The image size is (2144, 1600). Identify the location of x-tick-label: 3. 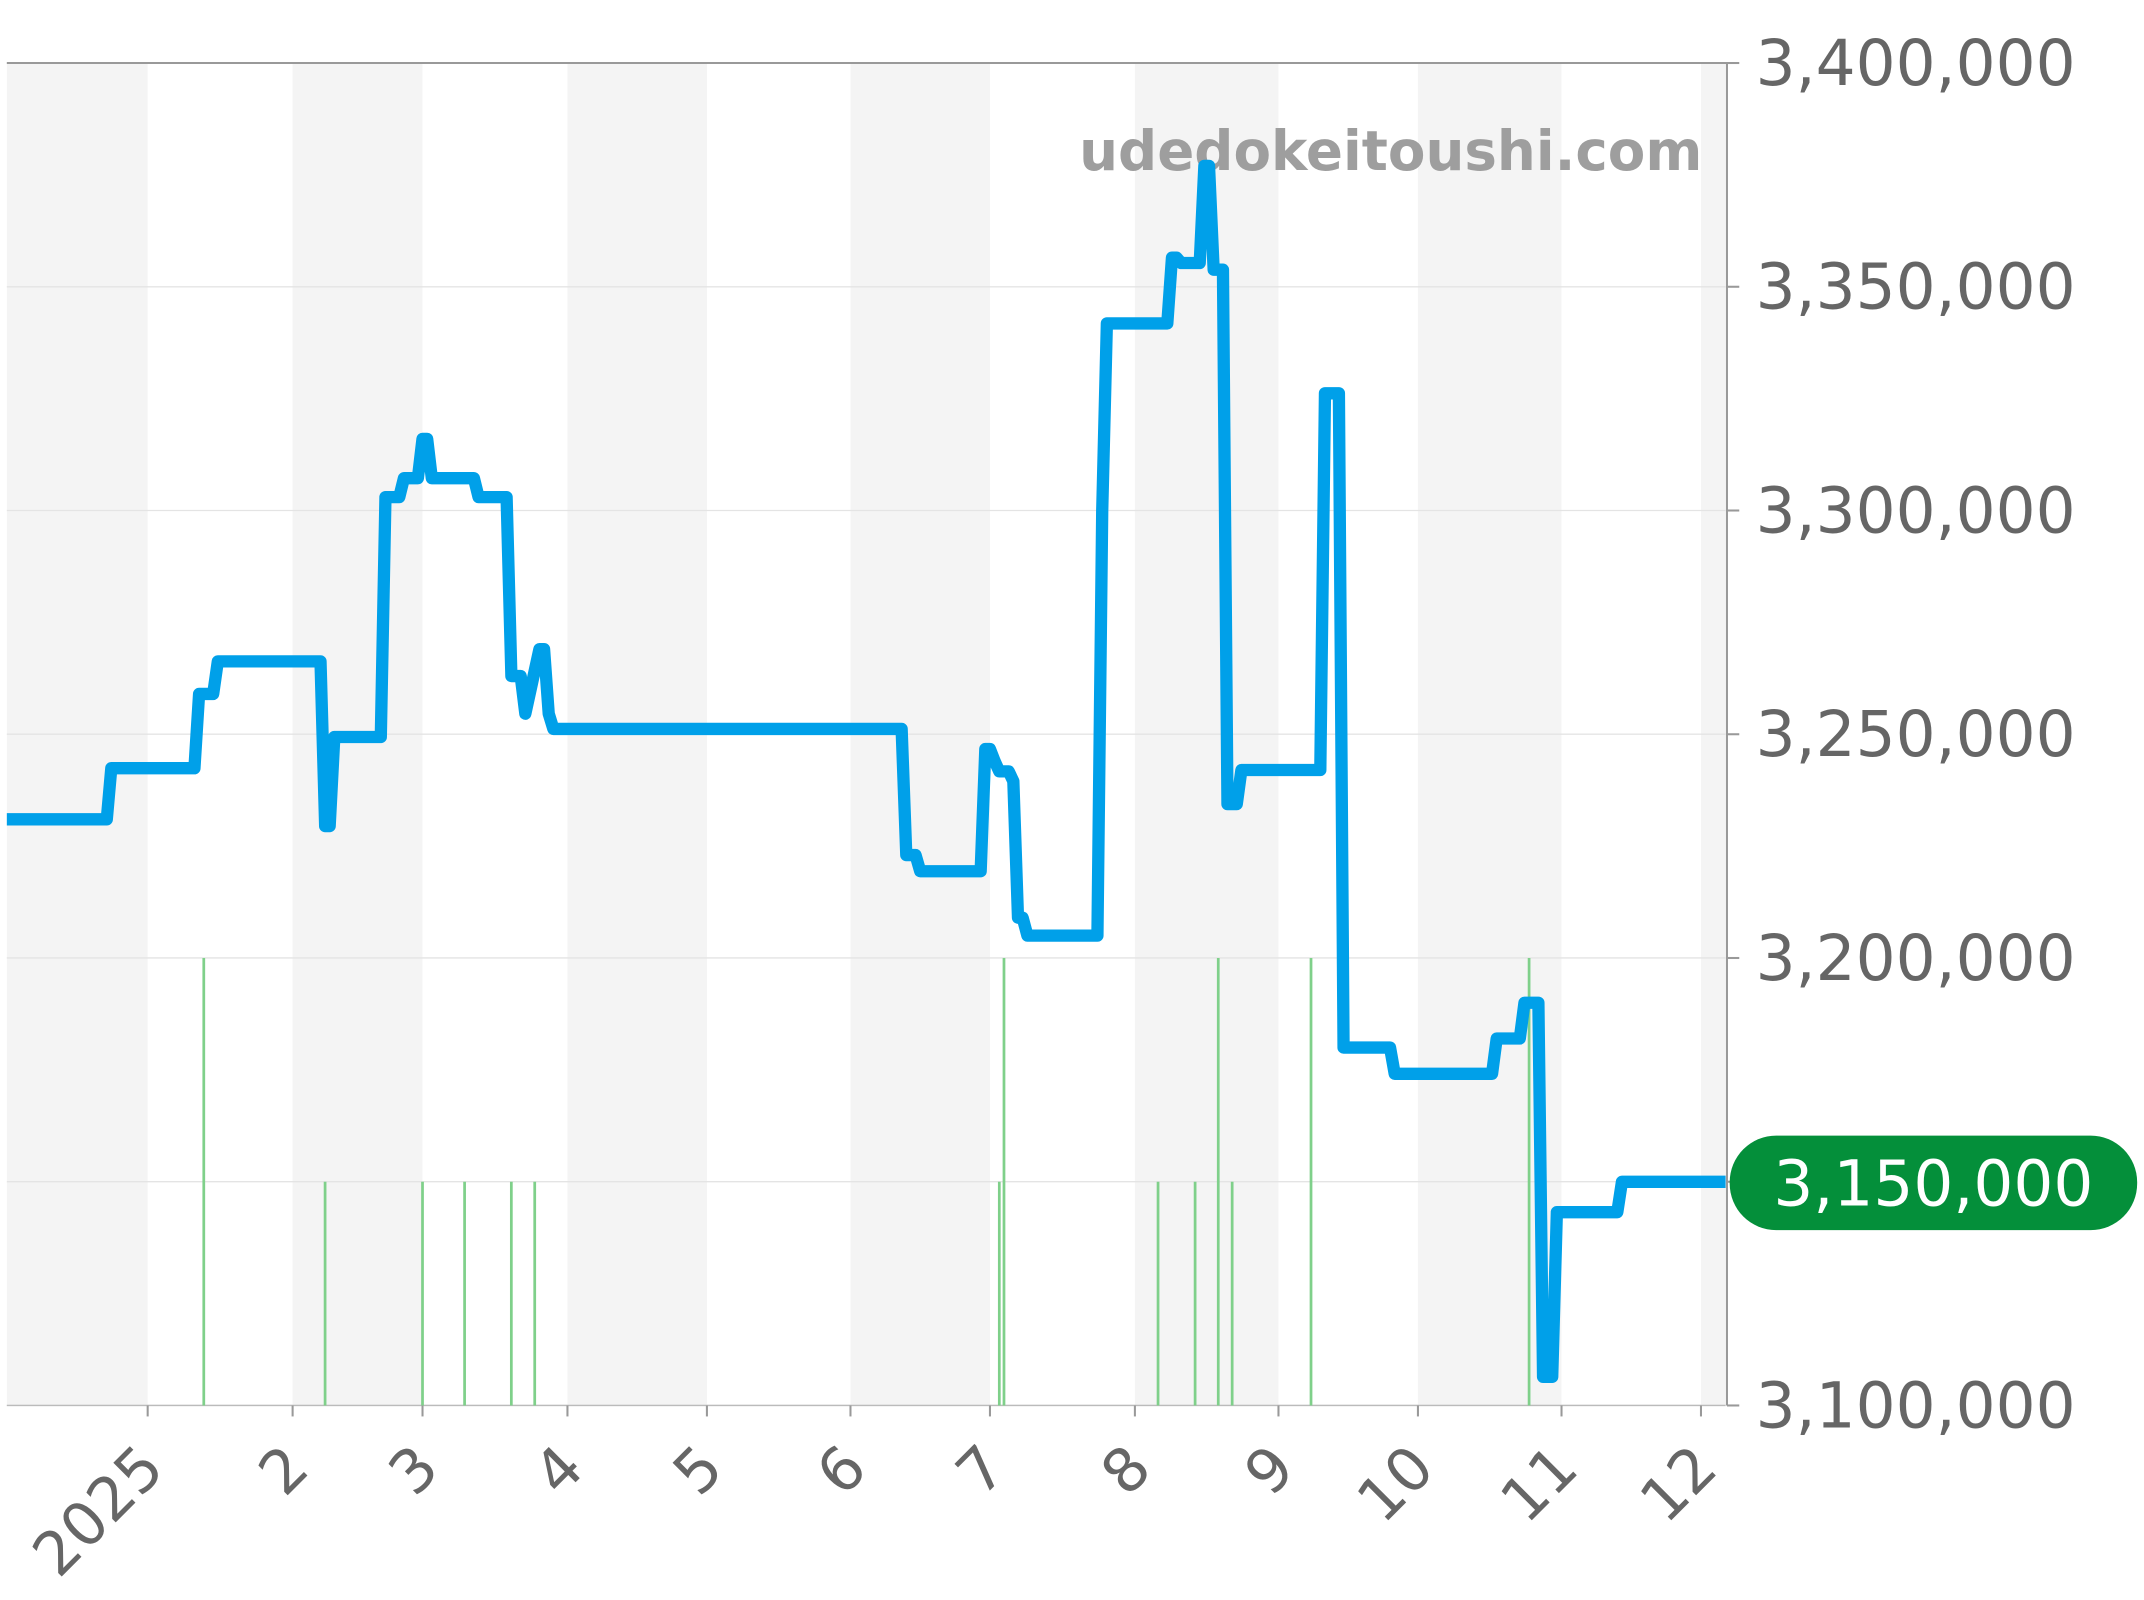
(414, 1470).